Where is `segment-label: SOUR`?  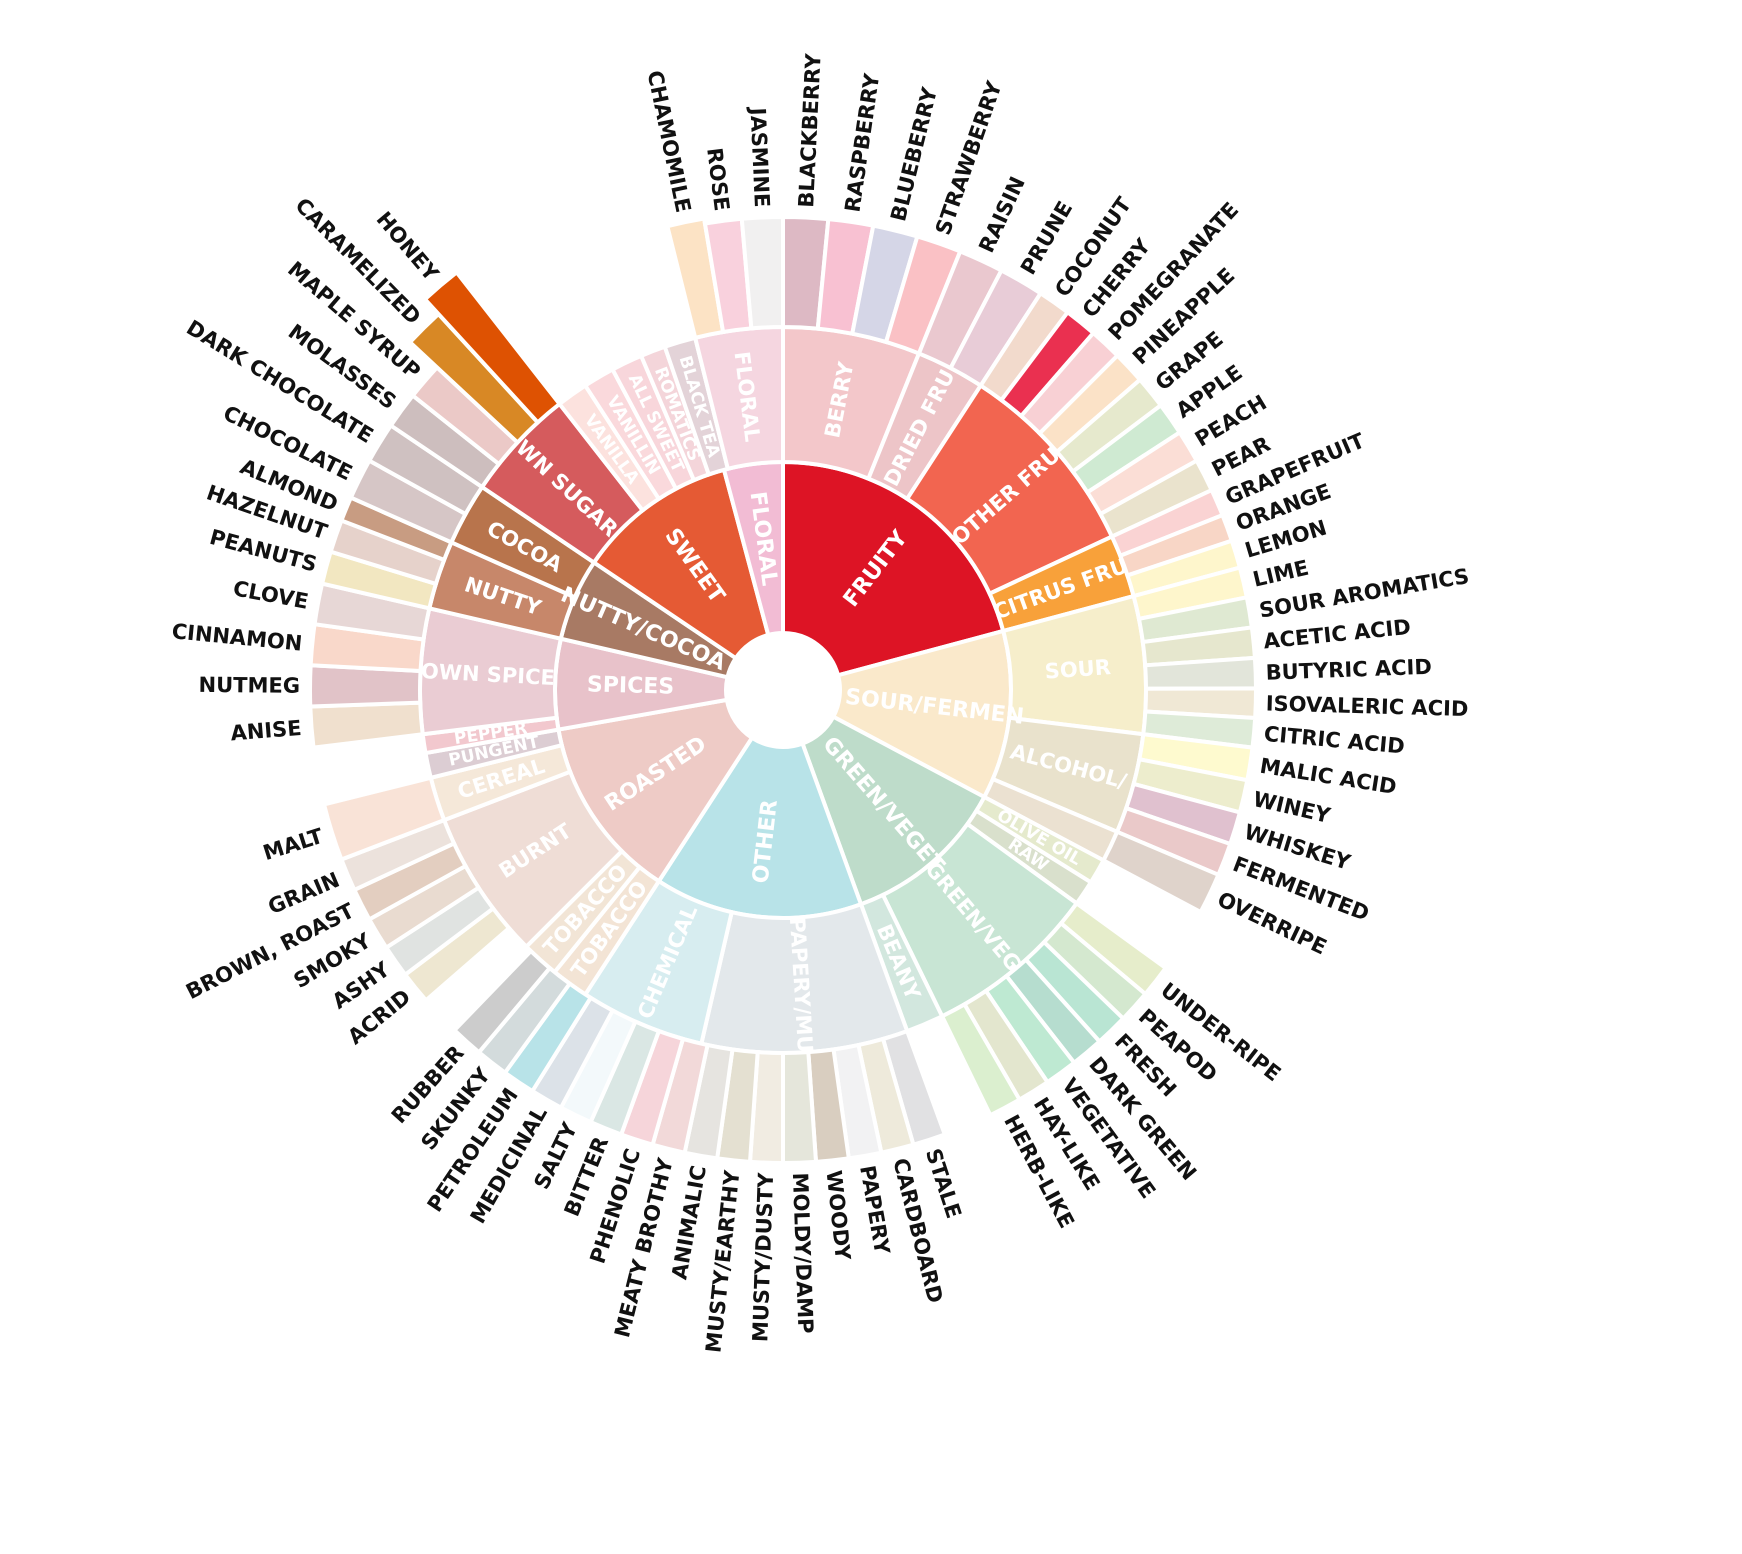 segment-label: SOUR is located at coordinates (1078, 669).